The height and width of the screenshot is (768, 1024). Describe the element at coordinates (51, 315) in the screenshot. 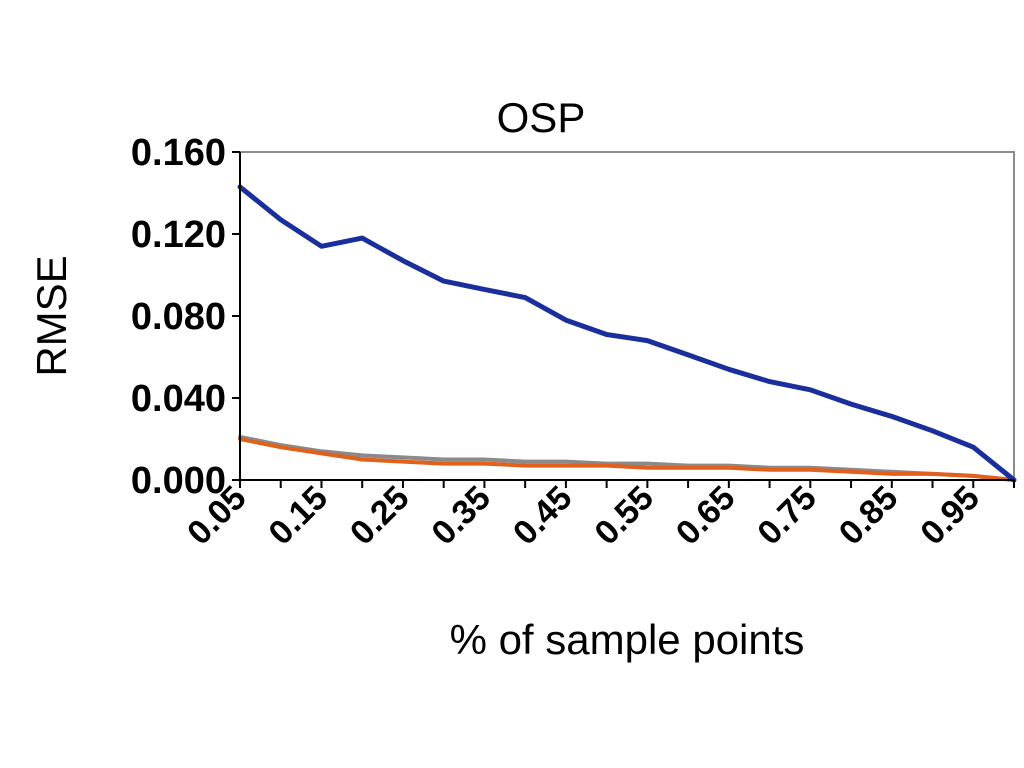

I see `y-axis-title: RMSE` at that location.